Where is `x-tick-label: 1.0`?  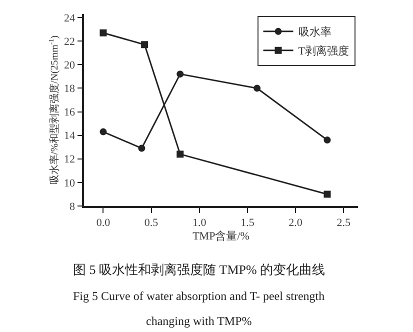
x-tick-label: 1.0 is located at coordinates (199, 222).